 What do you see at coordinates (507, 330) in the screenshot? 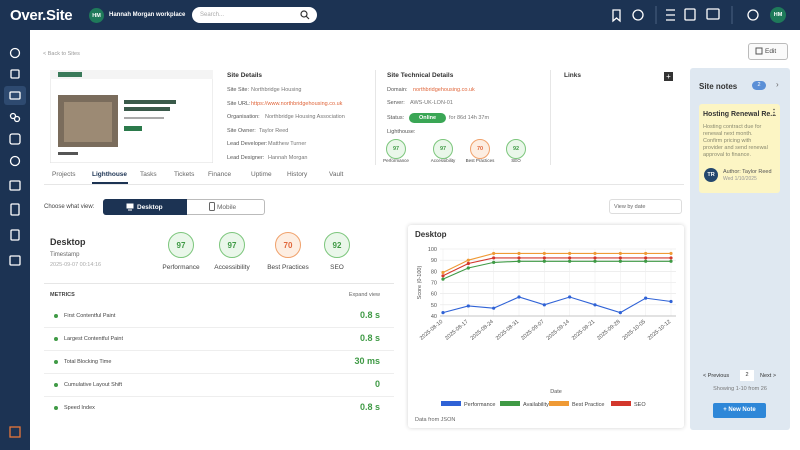
I see `x-tick-label: 2025-08-31` at bounding box center [507, 330].